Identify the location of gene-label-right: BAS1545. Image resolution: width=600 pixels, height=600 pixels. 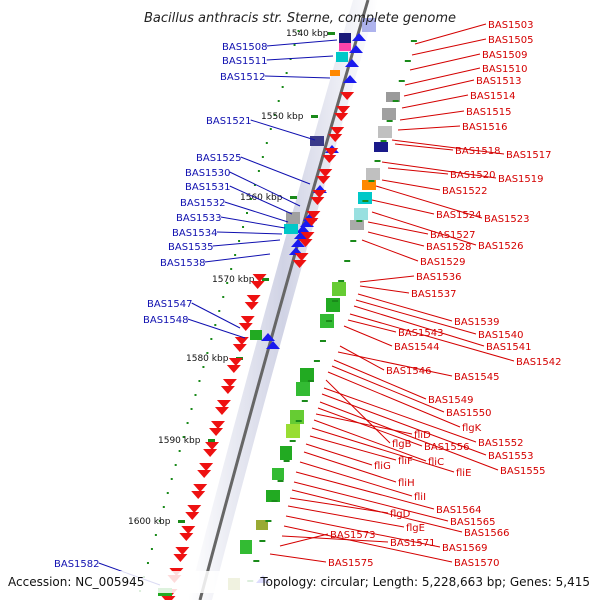
(477, 377).